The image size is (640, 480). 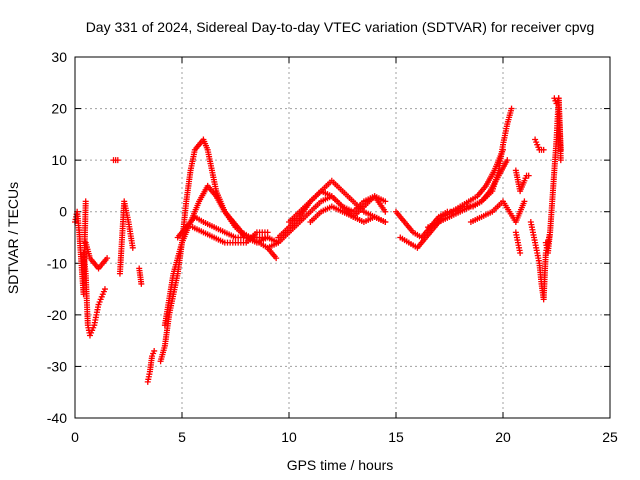 What do you see at coordinates (57, 315) in the screenshot?
I see `y-tick-label: -20` at bounding box center [57, 315].